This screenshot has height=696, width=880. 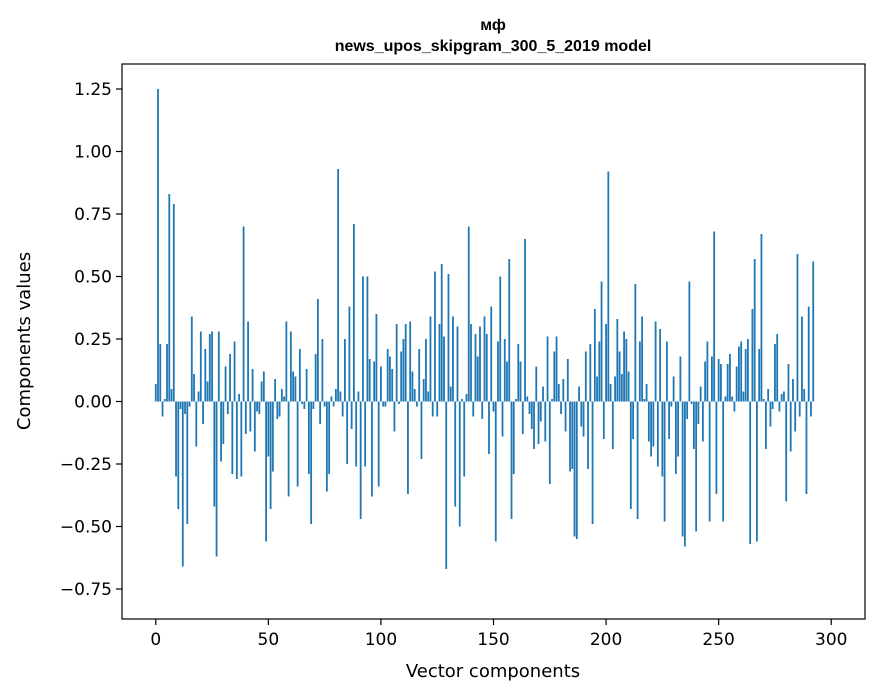 What do you see at coordinates (93, 215) in the screenshot?
I see `y-tick-label: 0.75` at bounding box center [93, 215].